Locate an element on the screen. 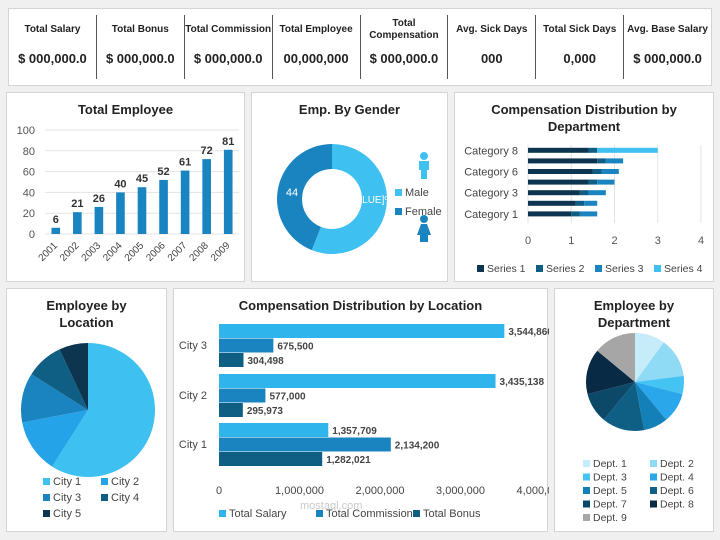 Image resolution: width=720 pixels, height=540 pixels. kpi-card: Total Compensation $ 000,000.0 is located at coordinates (403, 47).